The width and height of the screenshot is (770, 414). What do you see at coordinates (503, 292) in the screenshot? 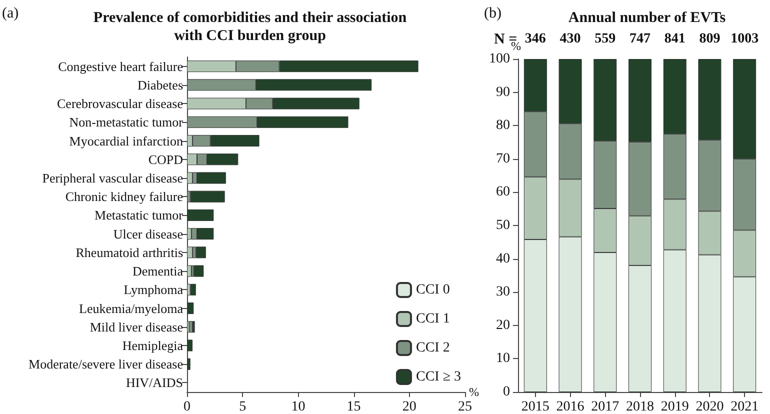
I see `y-tick-label: 30` at bounding box center [503, 292].